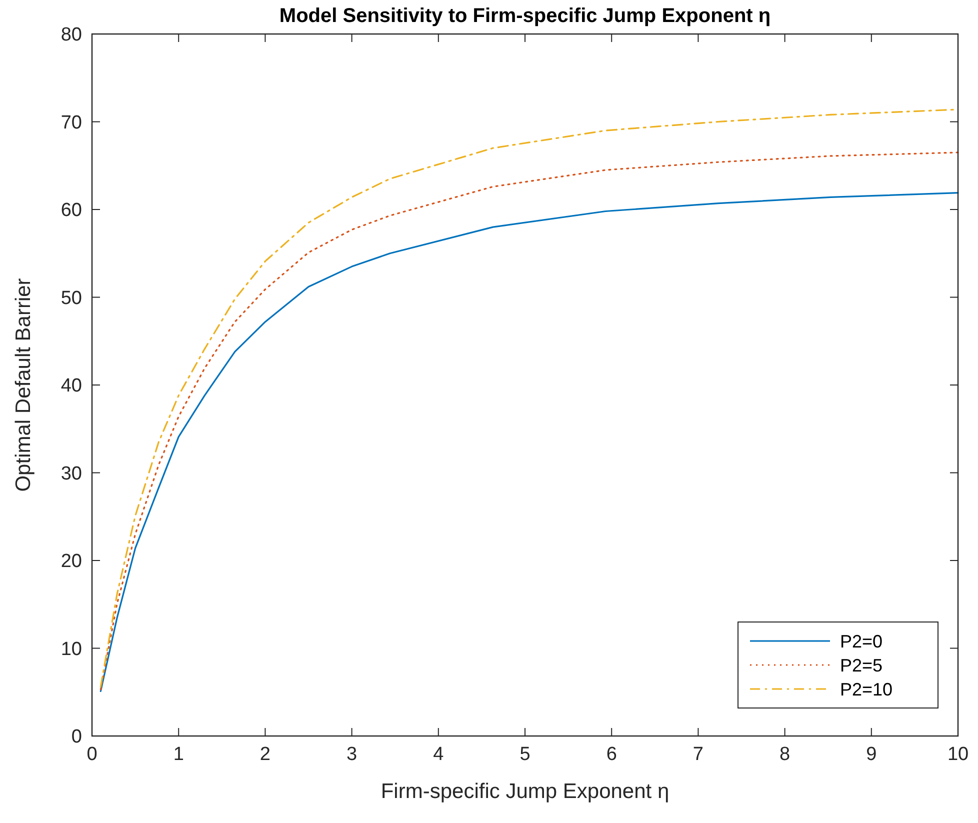 This screenshot has height=823, width=978. What do you see at coordinates (71, 123) in the screenshot?
I see `y-tick-label: 70` at bounding box center [71, 123].